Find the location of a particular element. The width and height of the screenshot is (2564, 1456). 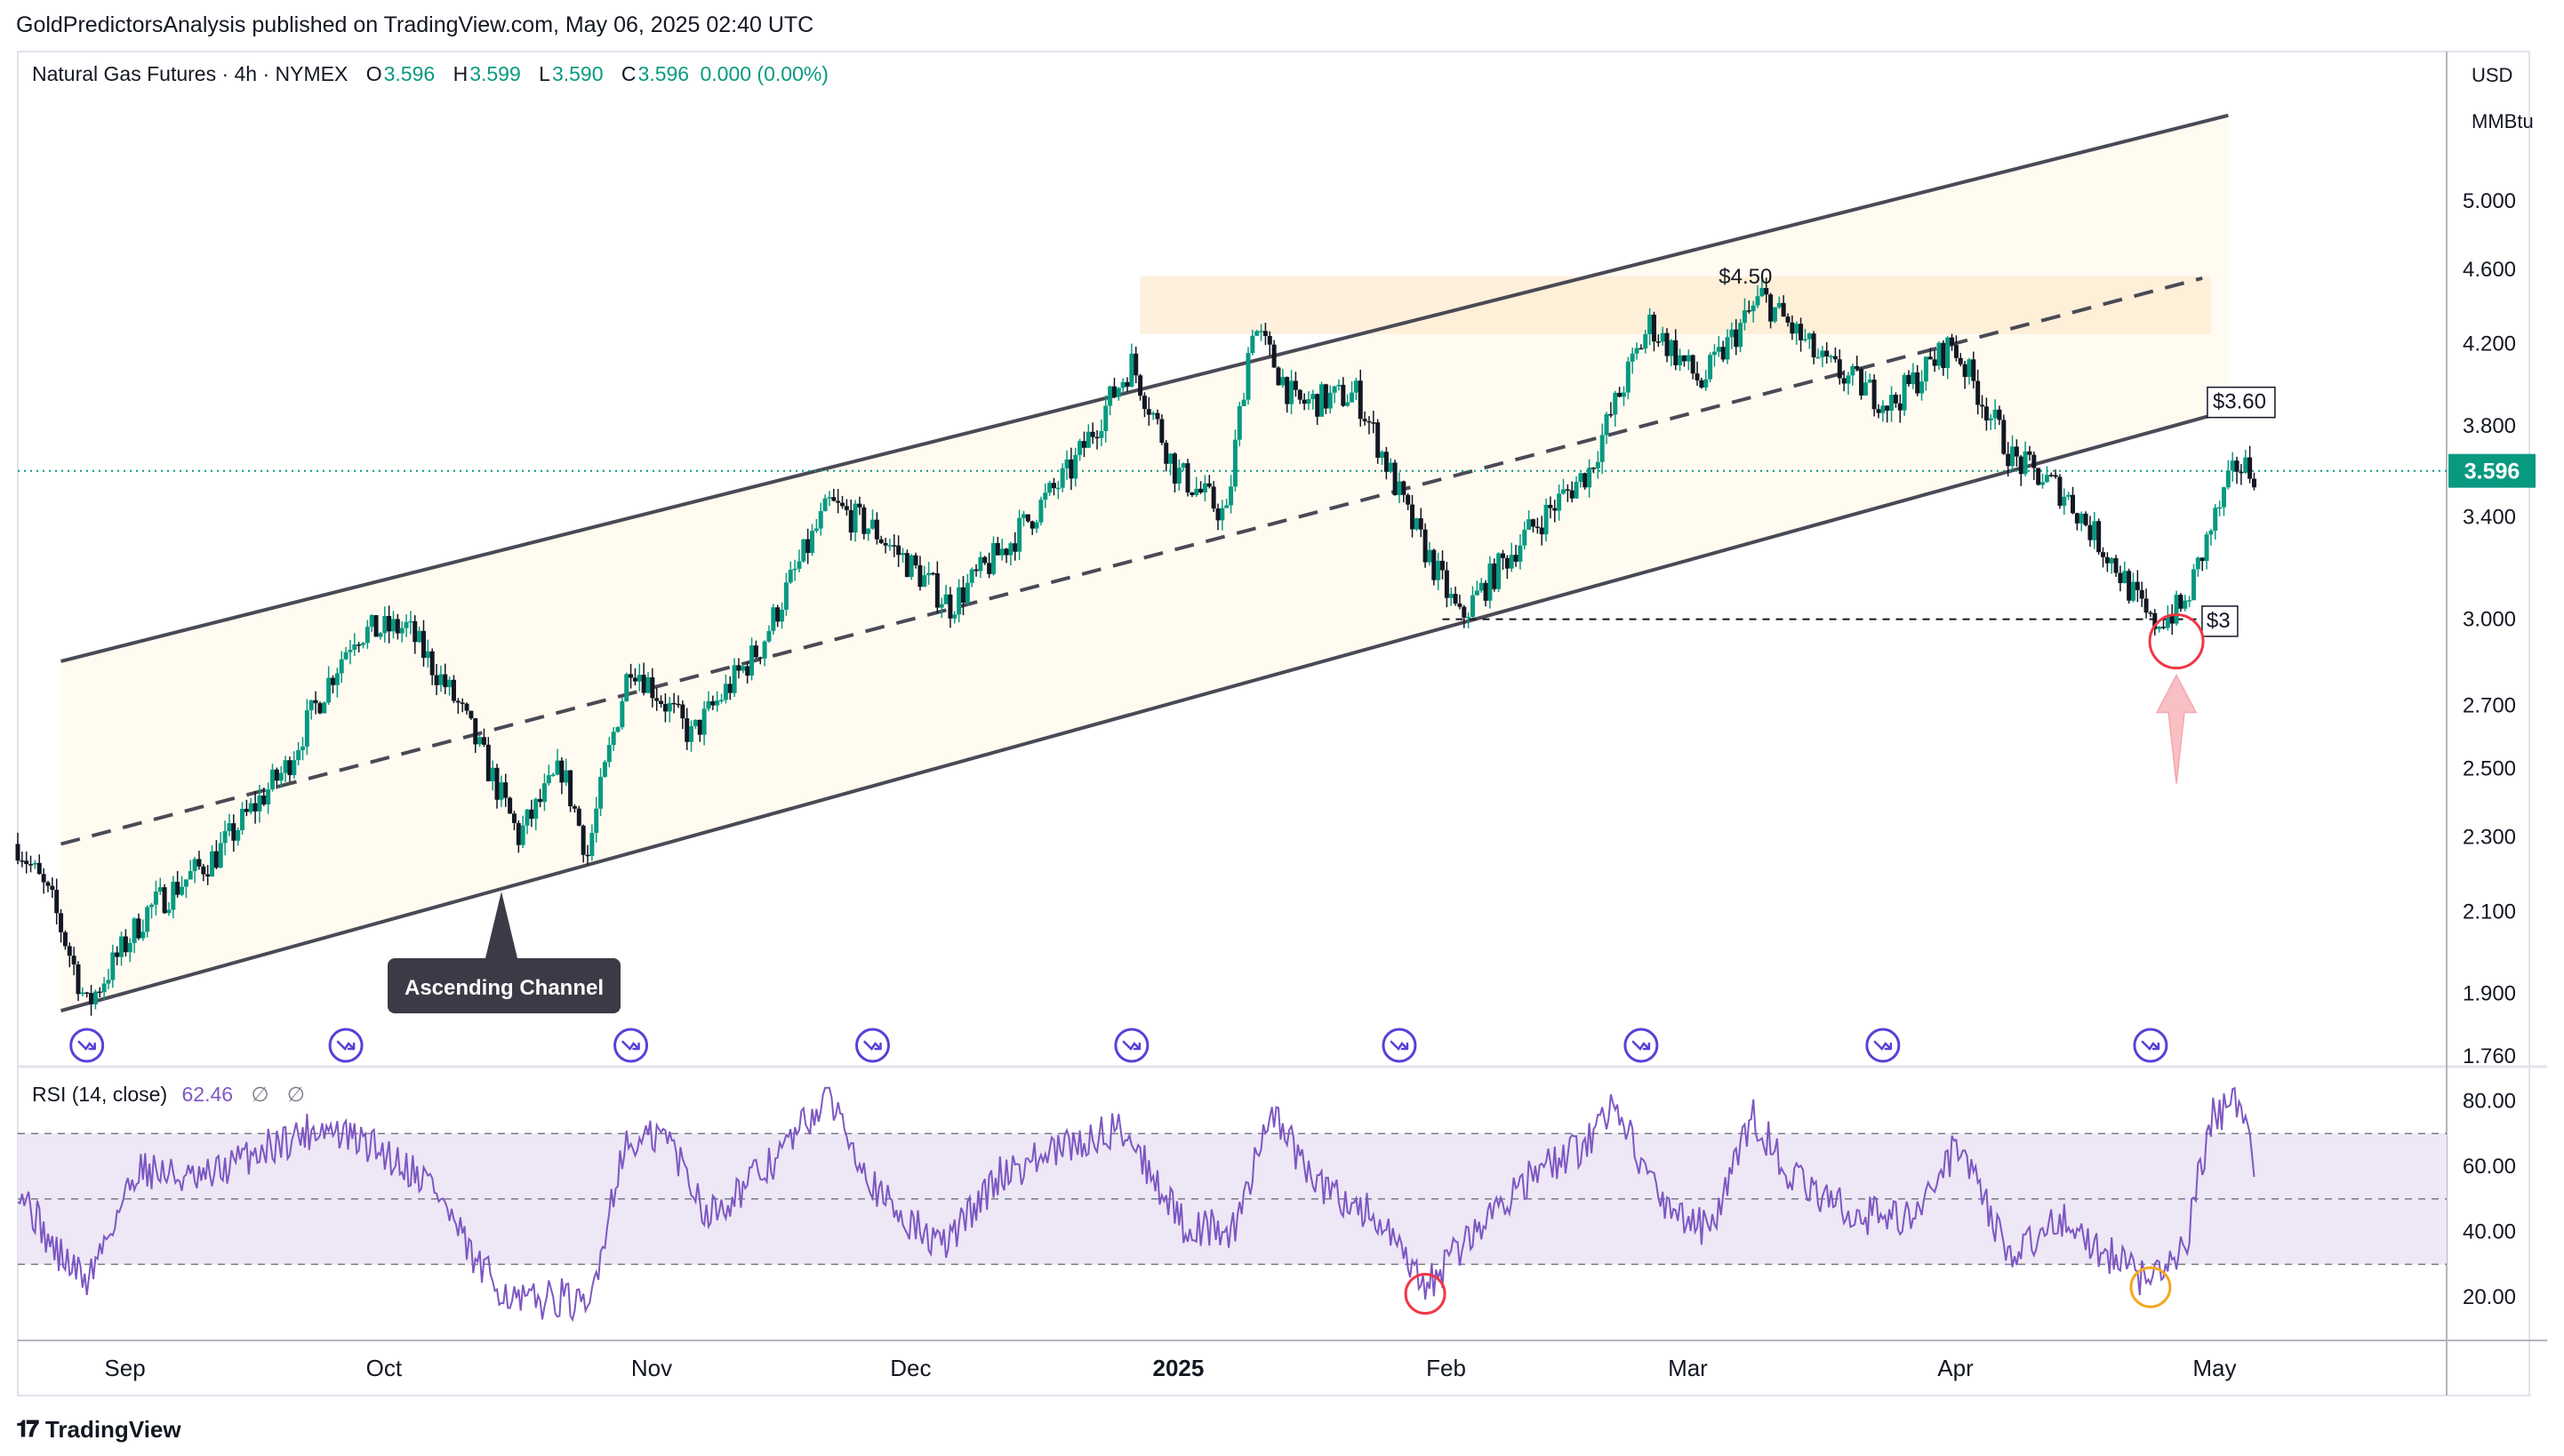

supply-zone is located at coordinates (1675, 305).